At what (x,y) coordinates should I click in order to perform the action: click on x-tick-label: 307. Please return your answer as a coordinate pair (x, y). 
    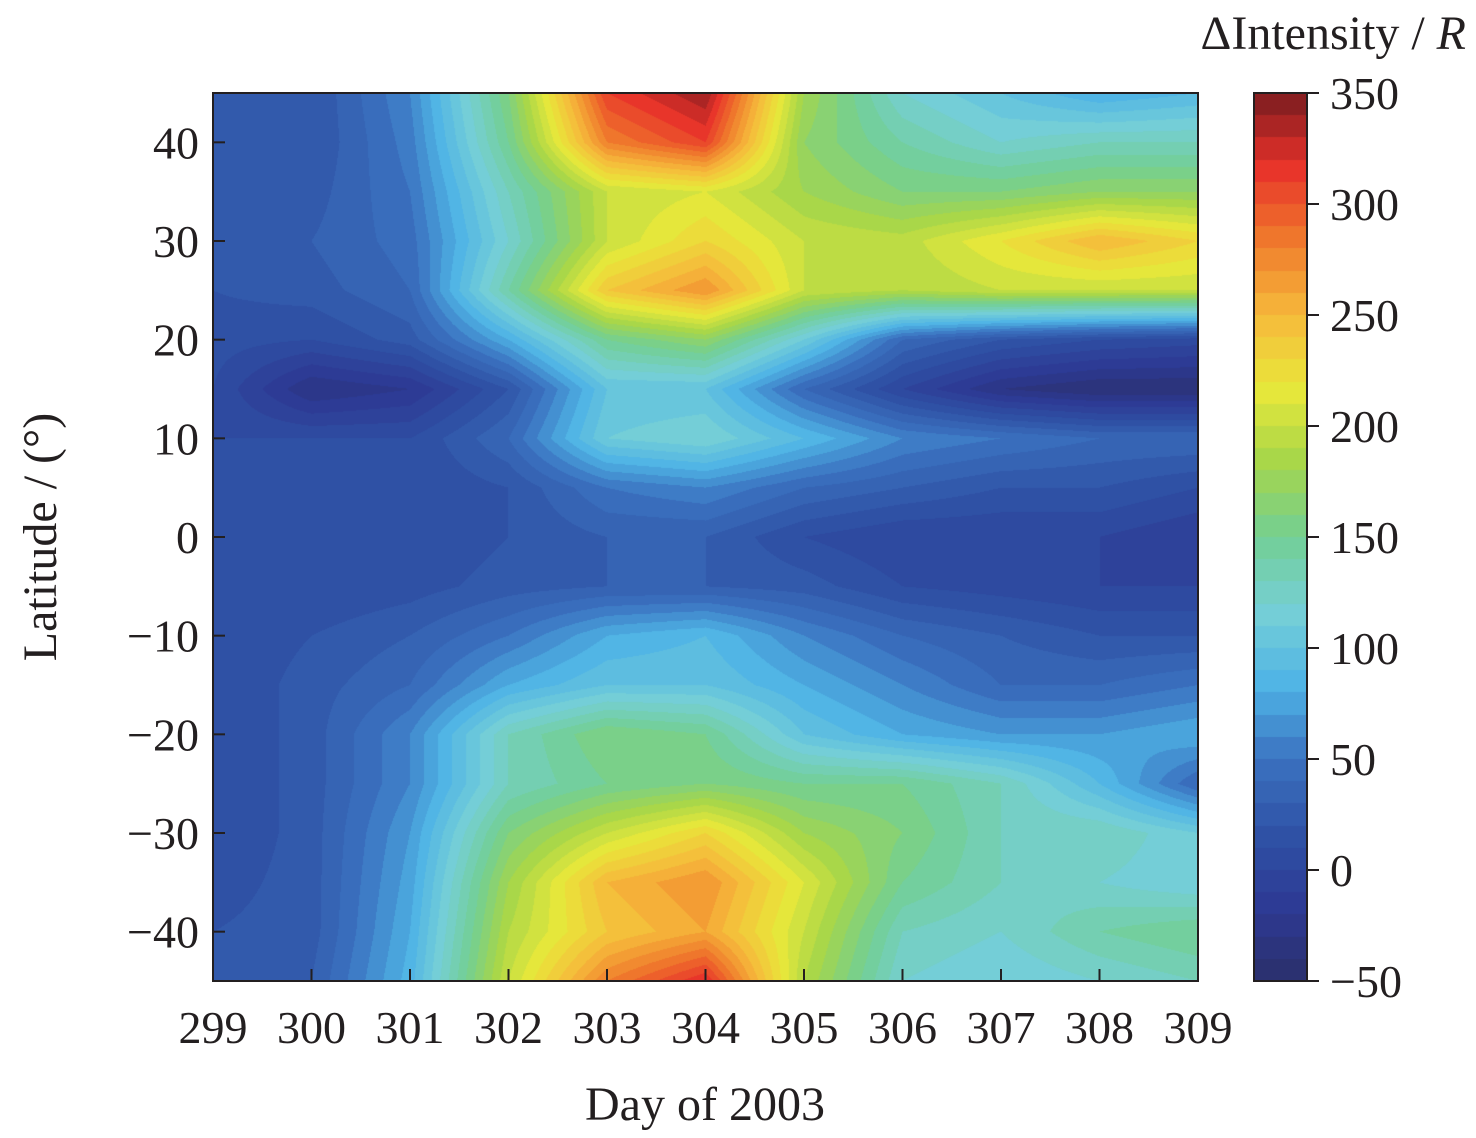
    Looking at the image, I should click on (1001, 1027).